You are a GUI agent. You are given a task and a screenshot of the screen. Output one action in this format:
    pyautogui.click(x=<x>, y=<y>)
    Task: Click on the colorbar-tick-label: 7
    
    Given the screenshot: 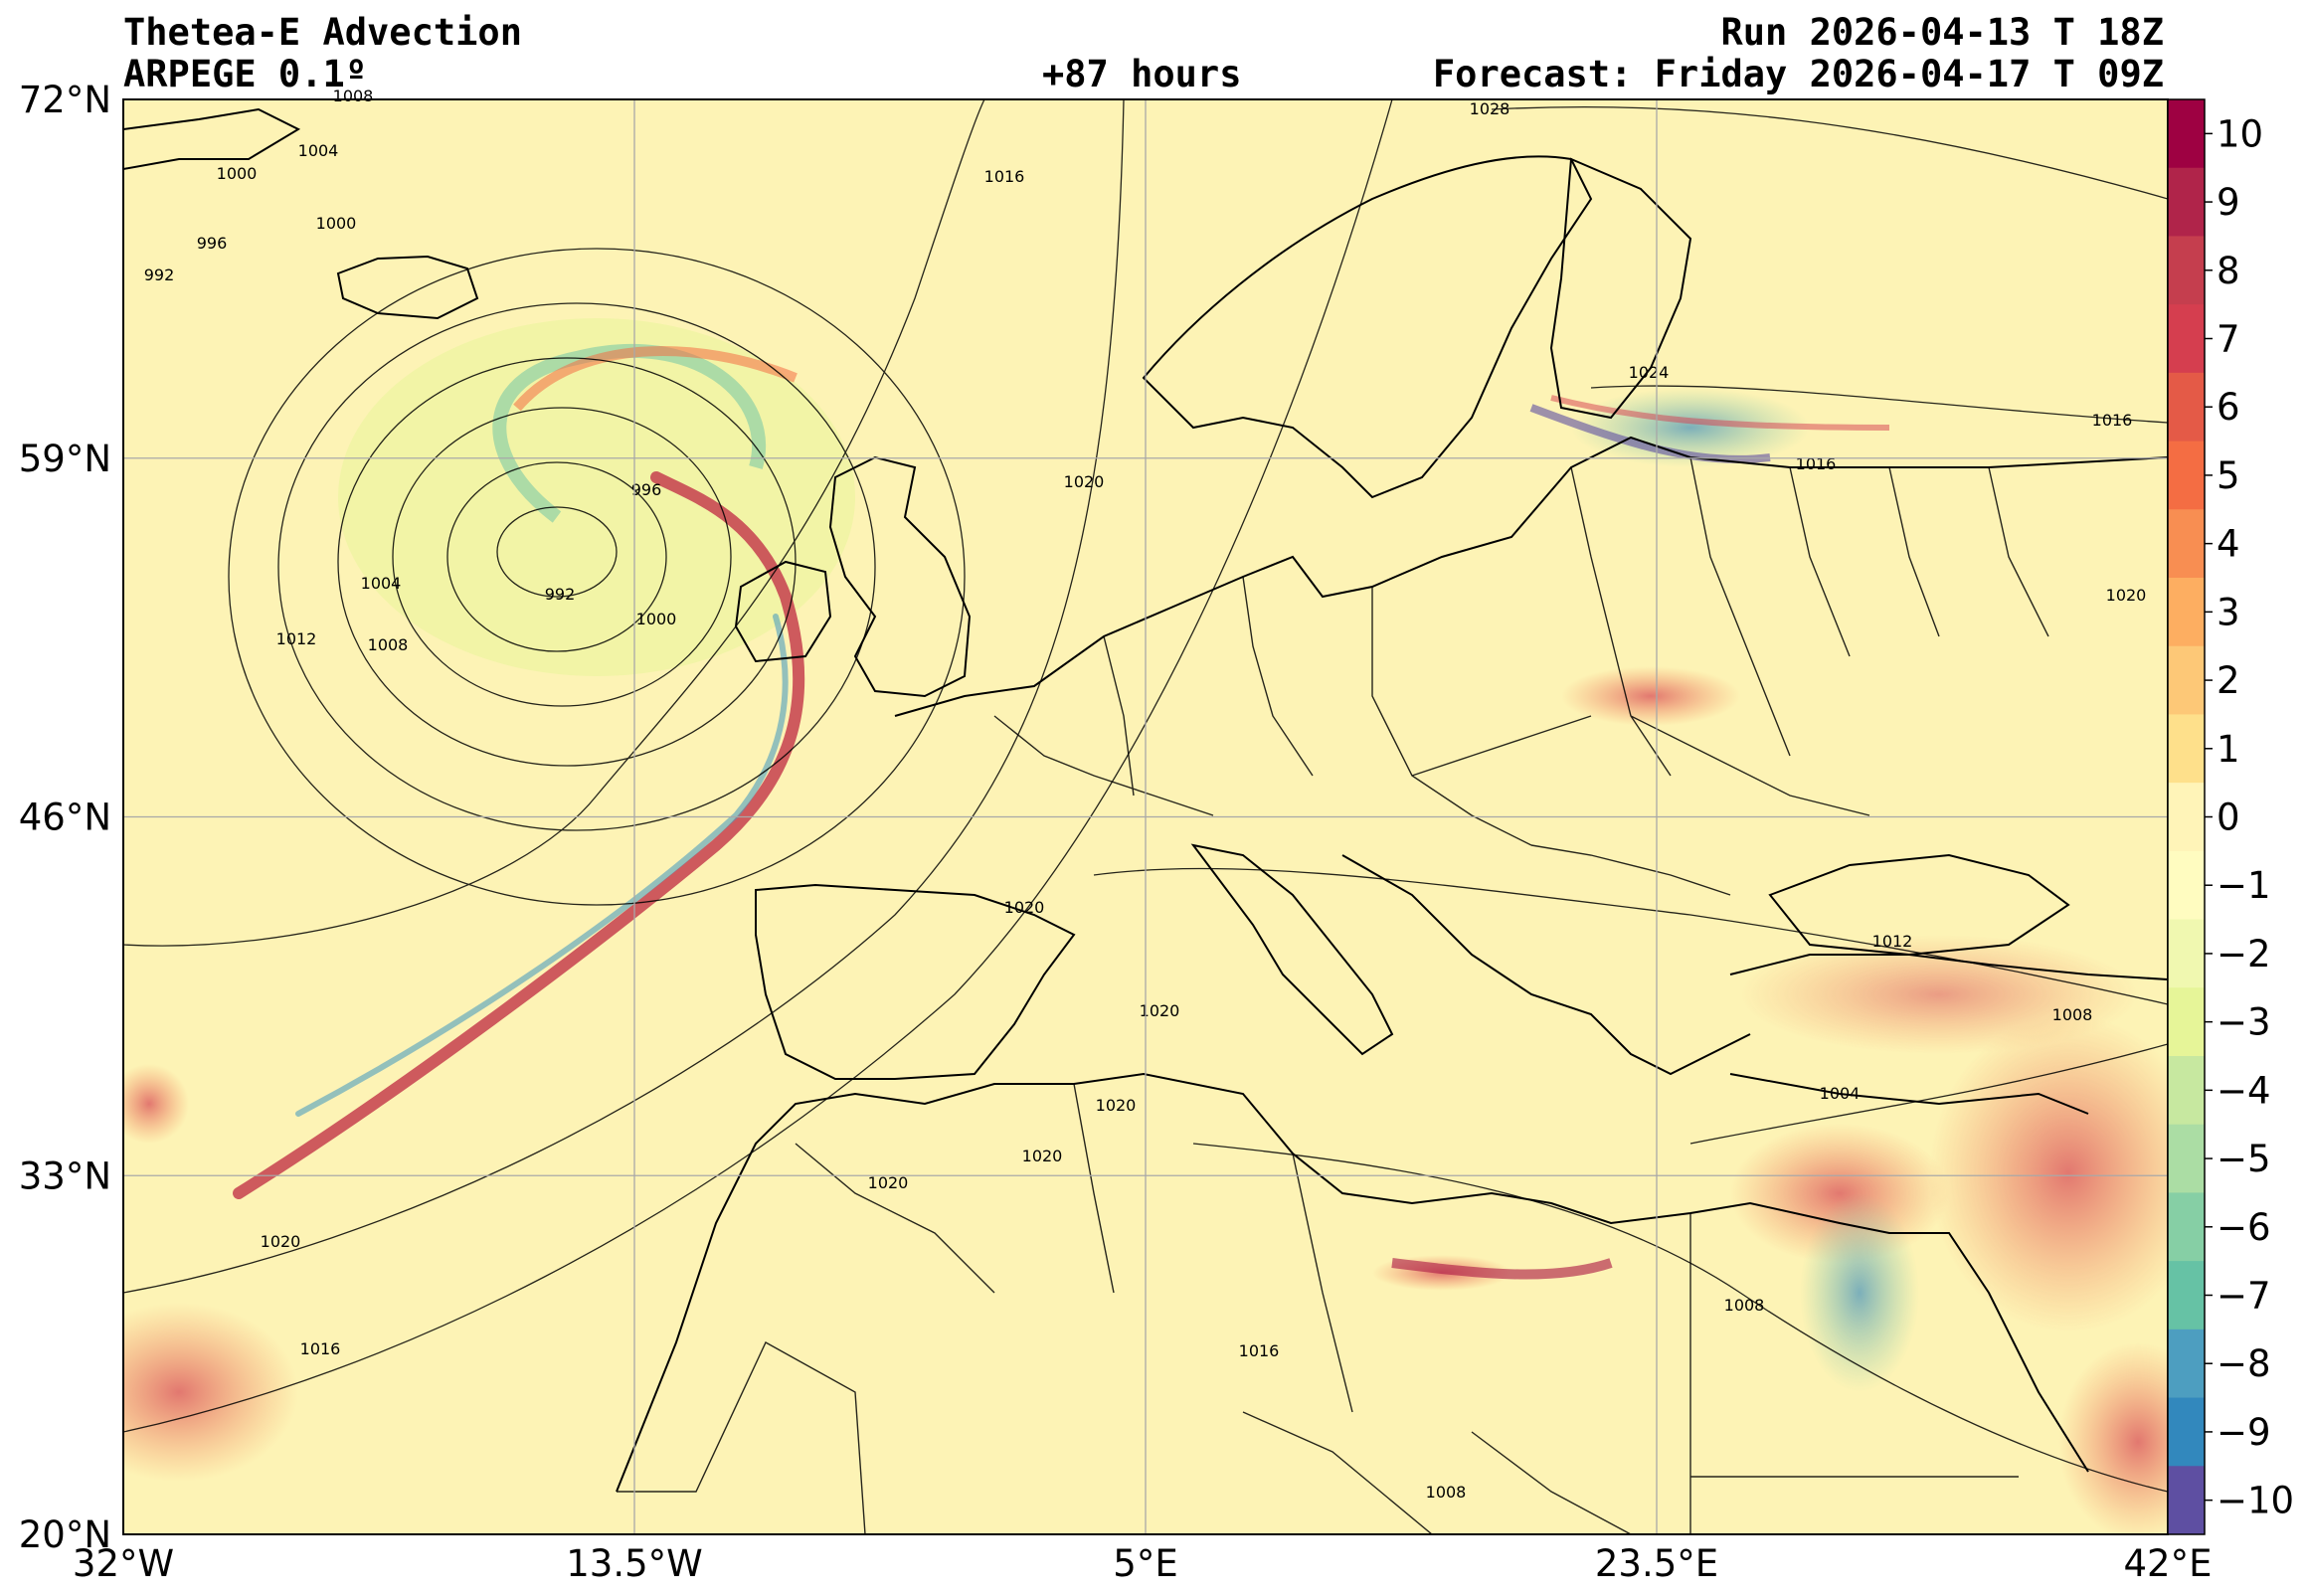 What is the action you would take?
    pyautogui.click(x=2228, y=340)
    